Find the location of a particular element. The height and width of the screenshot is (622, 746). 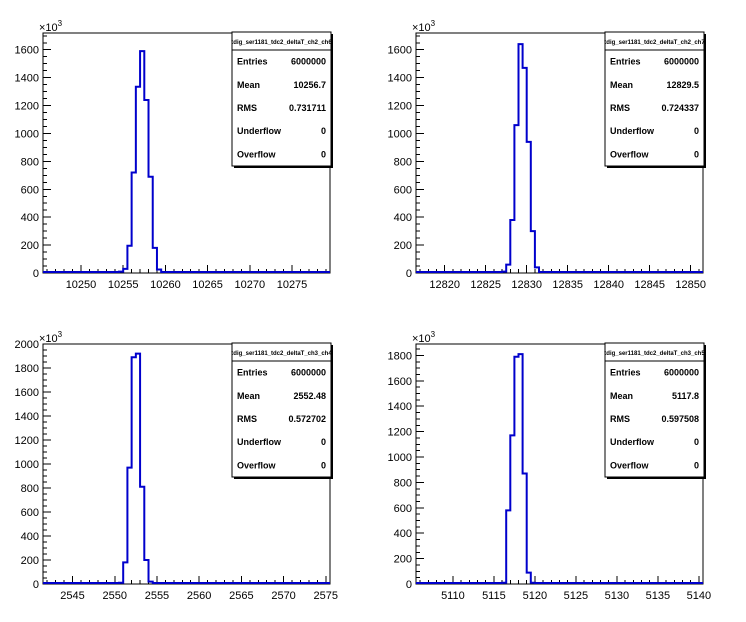

stats-value-rms: 0.597508 is located at coordinates (680, 419).